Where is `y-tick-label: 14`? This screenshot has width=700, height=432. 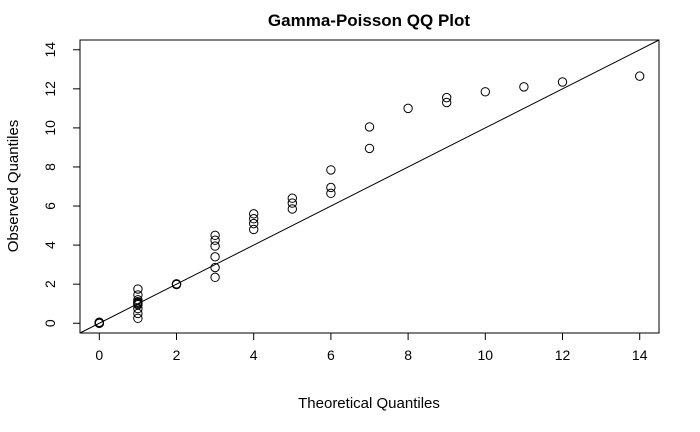 y-tick-label: 14 is located at coordinates (50, 50).